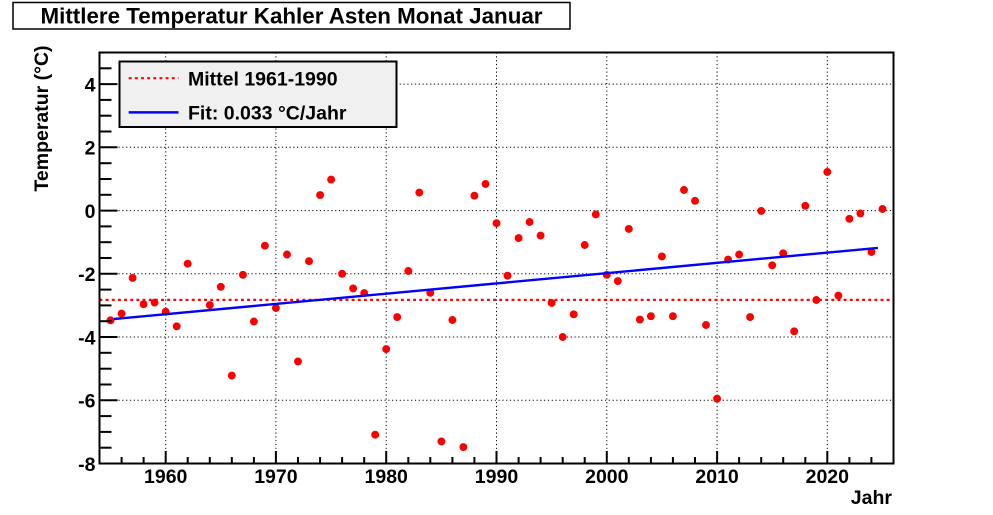 This screenshot has height=515, width=993. What do you see at coordinates (497, 477) in the screenshot?
I see `svg-text: 1990` at bounding box center [497, 477].